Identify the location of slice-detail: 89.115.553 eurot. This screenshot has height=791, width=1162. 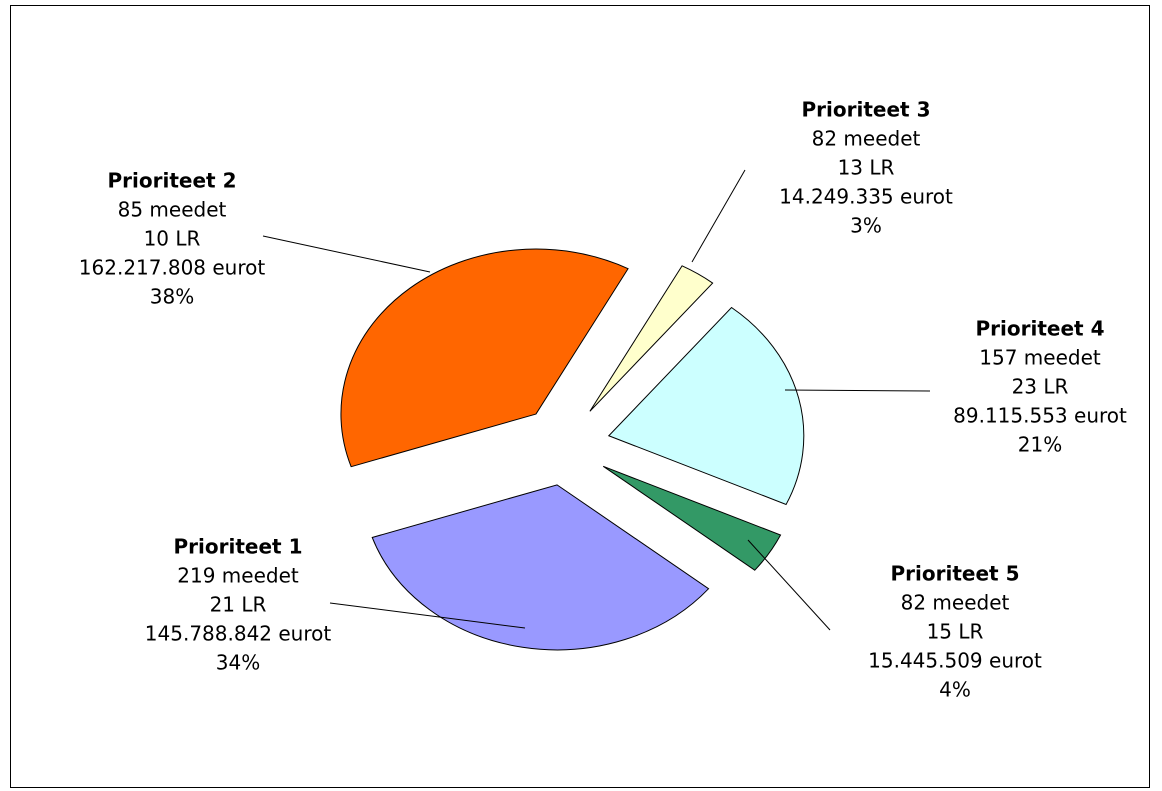
(1040, 416).